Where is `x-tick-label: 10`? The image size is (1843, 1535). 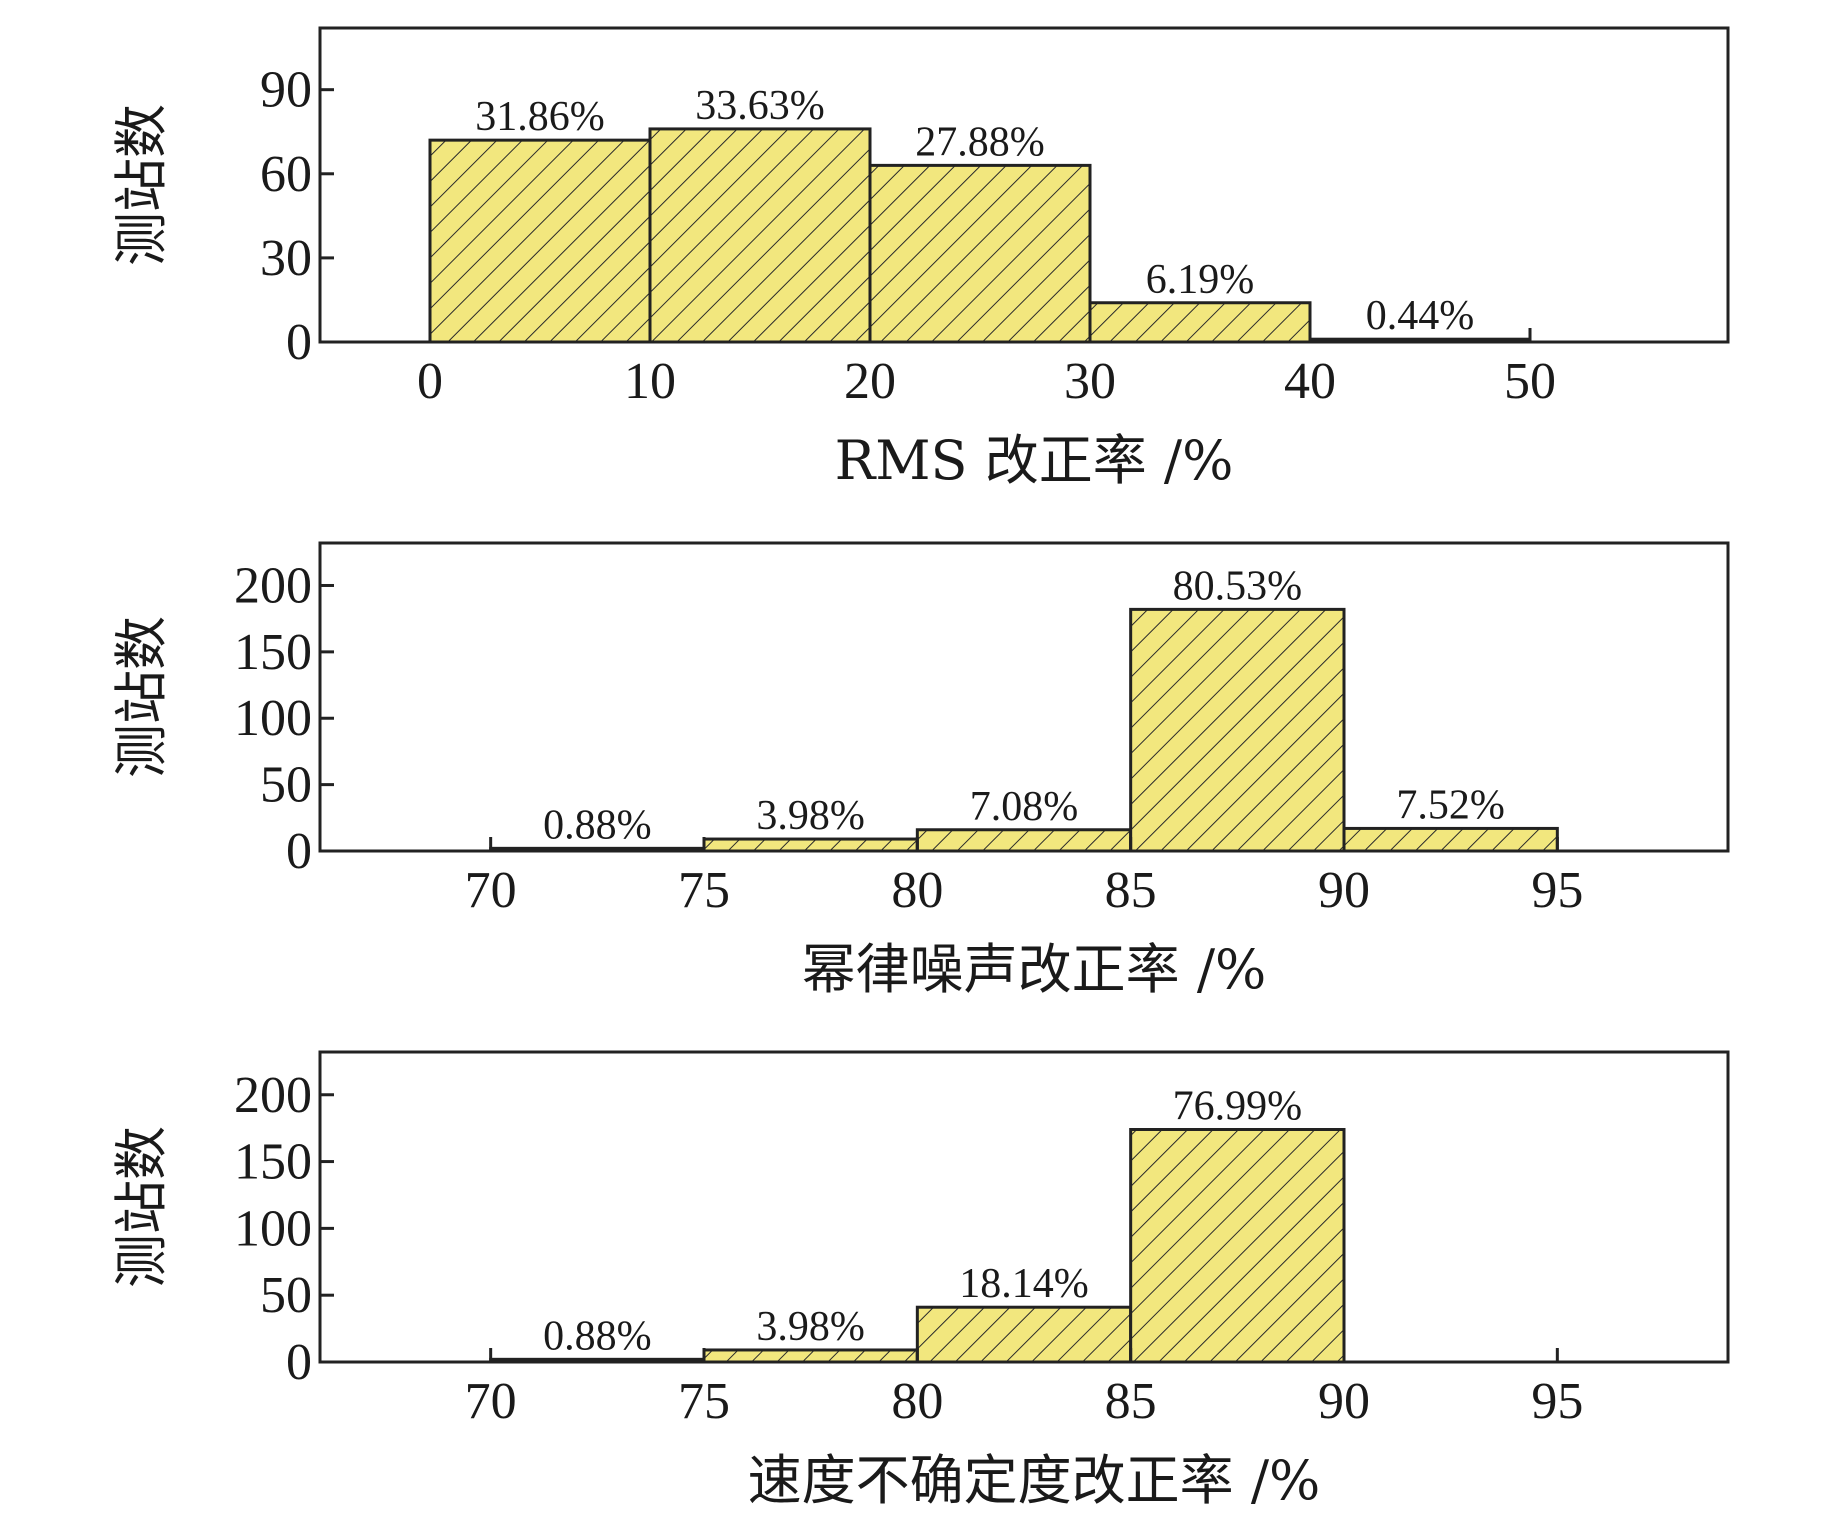 x-tick-label: 10 is located at coordinates (650, 381).